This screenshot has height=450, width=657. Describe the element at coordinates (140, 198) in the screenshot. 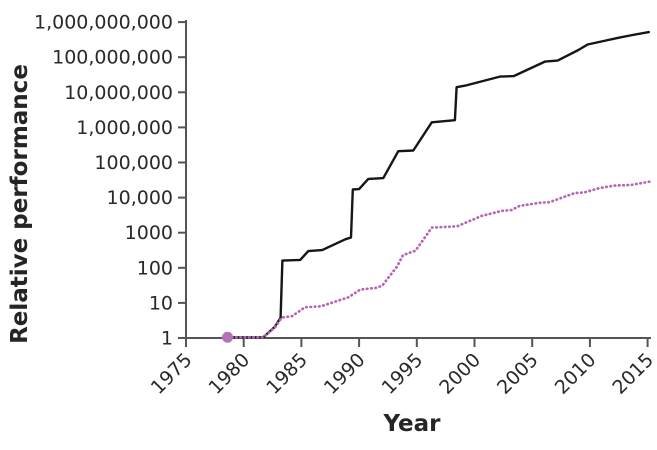

I see `y-tick-label: 10,000` at that location.